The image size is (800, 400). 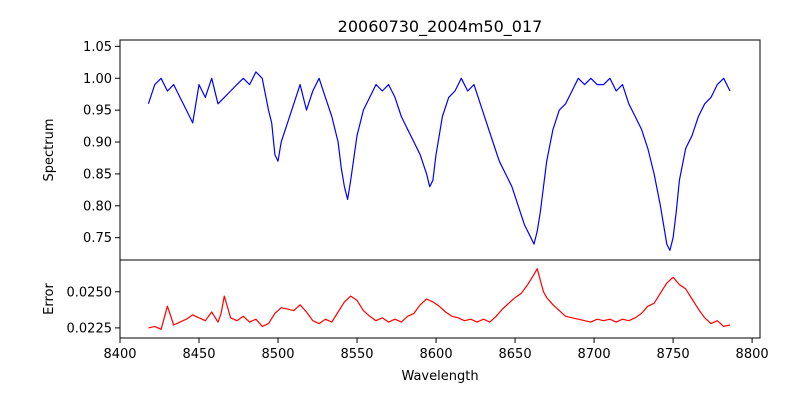 I want to click on spectrum-y-tick-label: 0.80, so click(x=97, y=206).